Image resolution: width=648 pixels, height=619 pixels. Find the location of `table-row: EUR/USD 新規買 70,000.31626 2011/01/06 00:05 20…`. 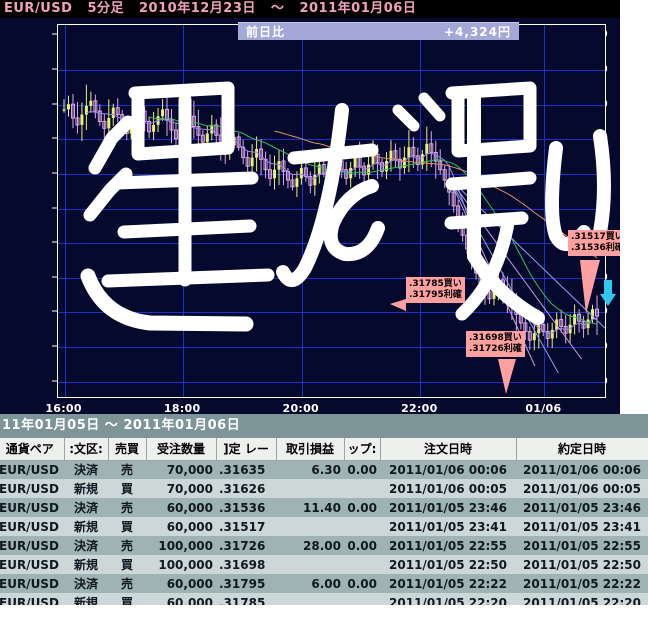

table-row: EUR/USD 新規買 70,000.31626 2011/01/06 00:05 20… is located at coordinates (324, 488).